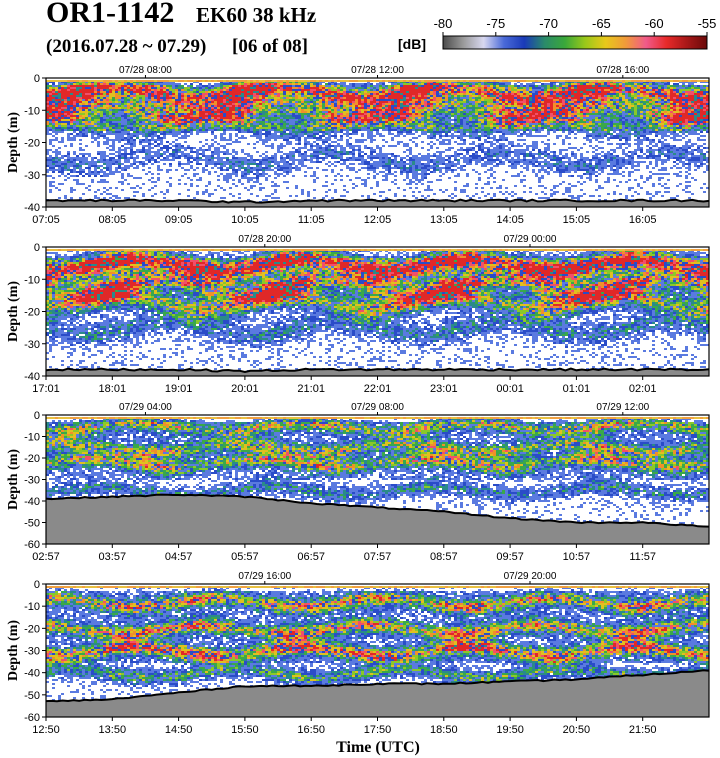 The width and height of the screenshot is (720, 758). Describe the element at coordinates (444, 389) in the screenshot. I see `x-tick-label: 23:01` at that location.